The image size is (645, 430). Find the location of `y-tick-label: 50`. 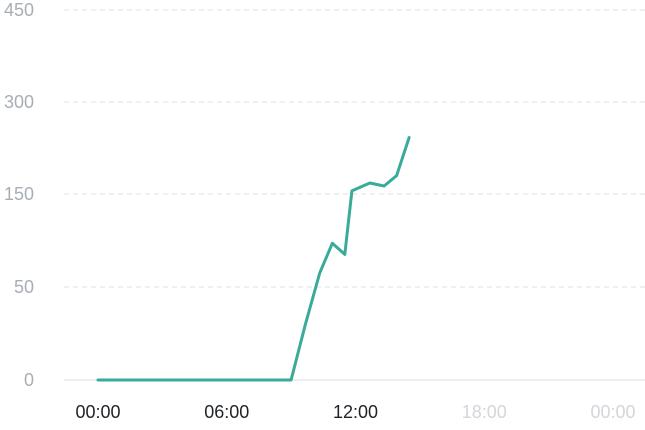

y-tick-label: 50 is located at coordinates (24, 287).